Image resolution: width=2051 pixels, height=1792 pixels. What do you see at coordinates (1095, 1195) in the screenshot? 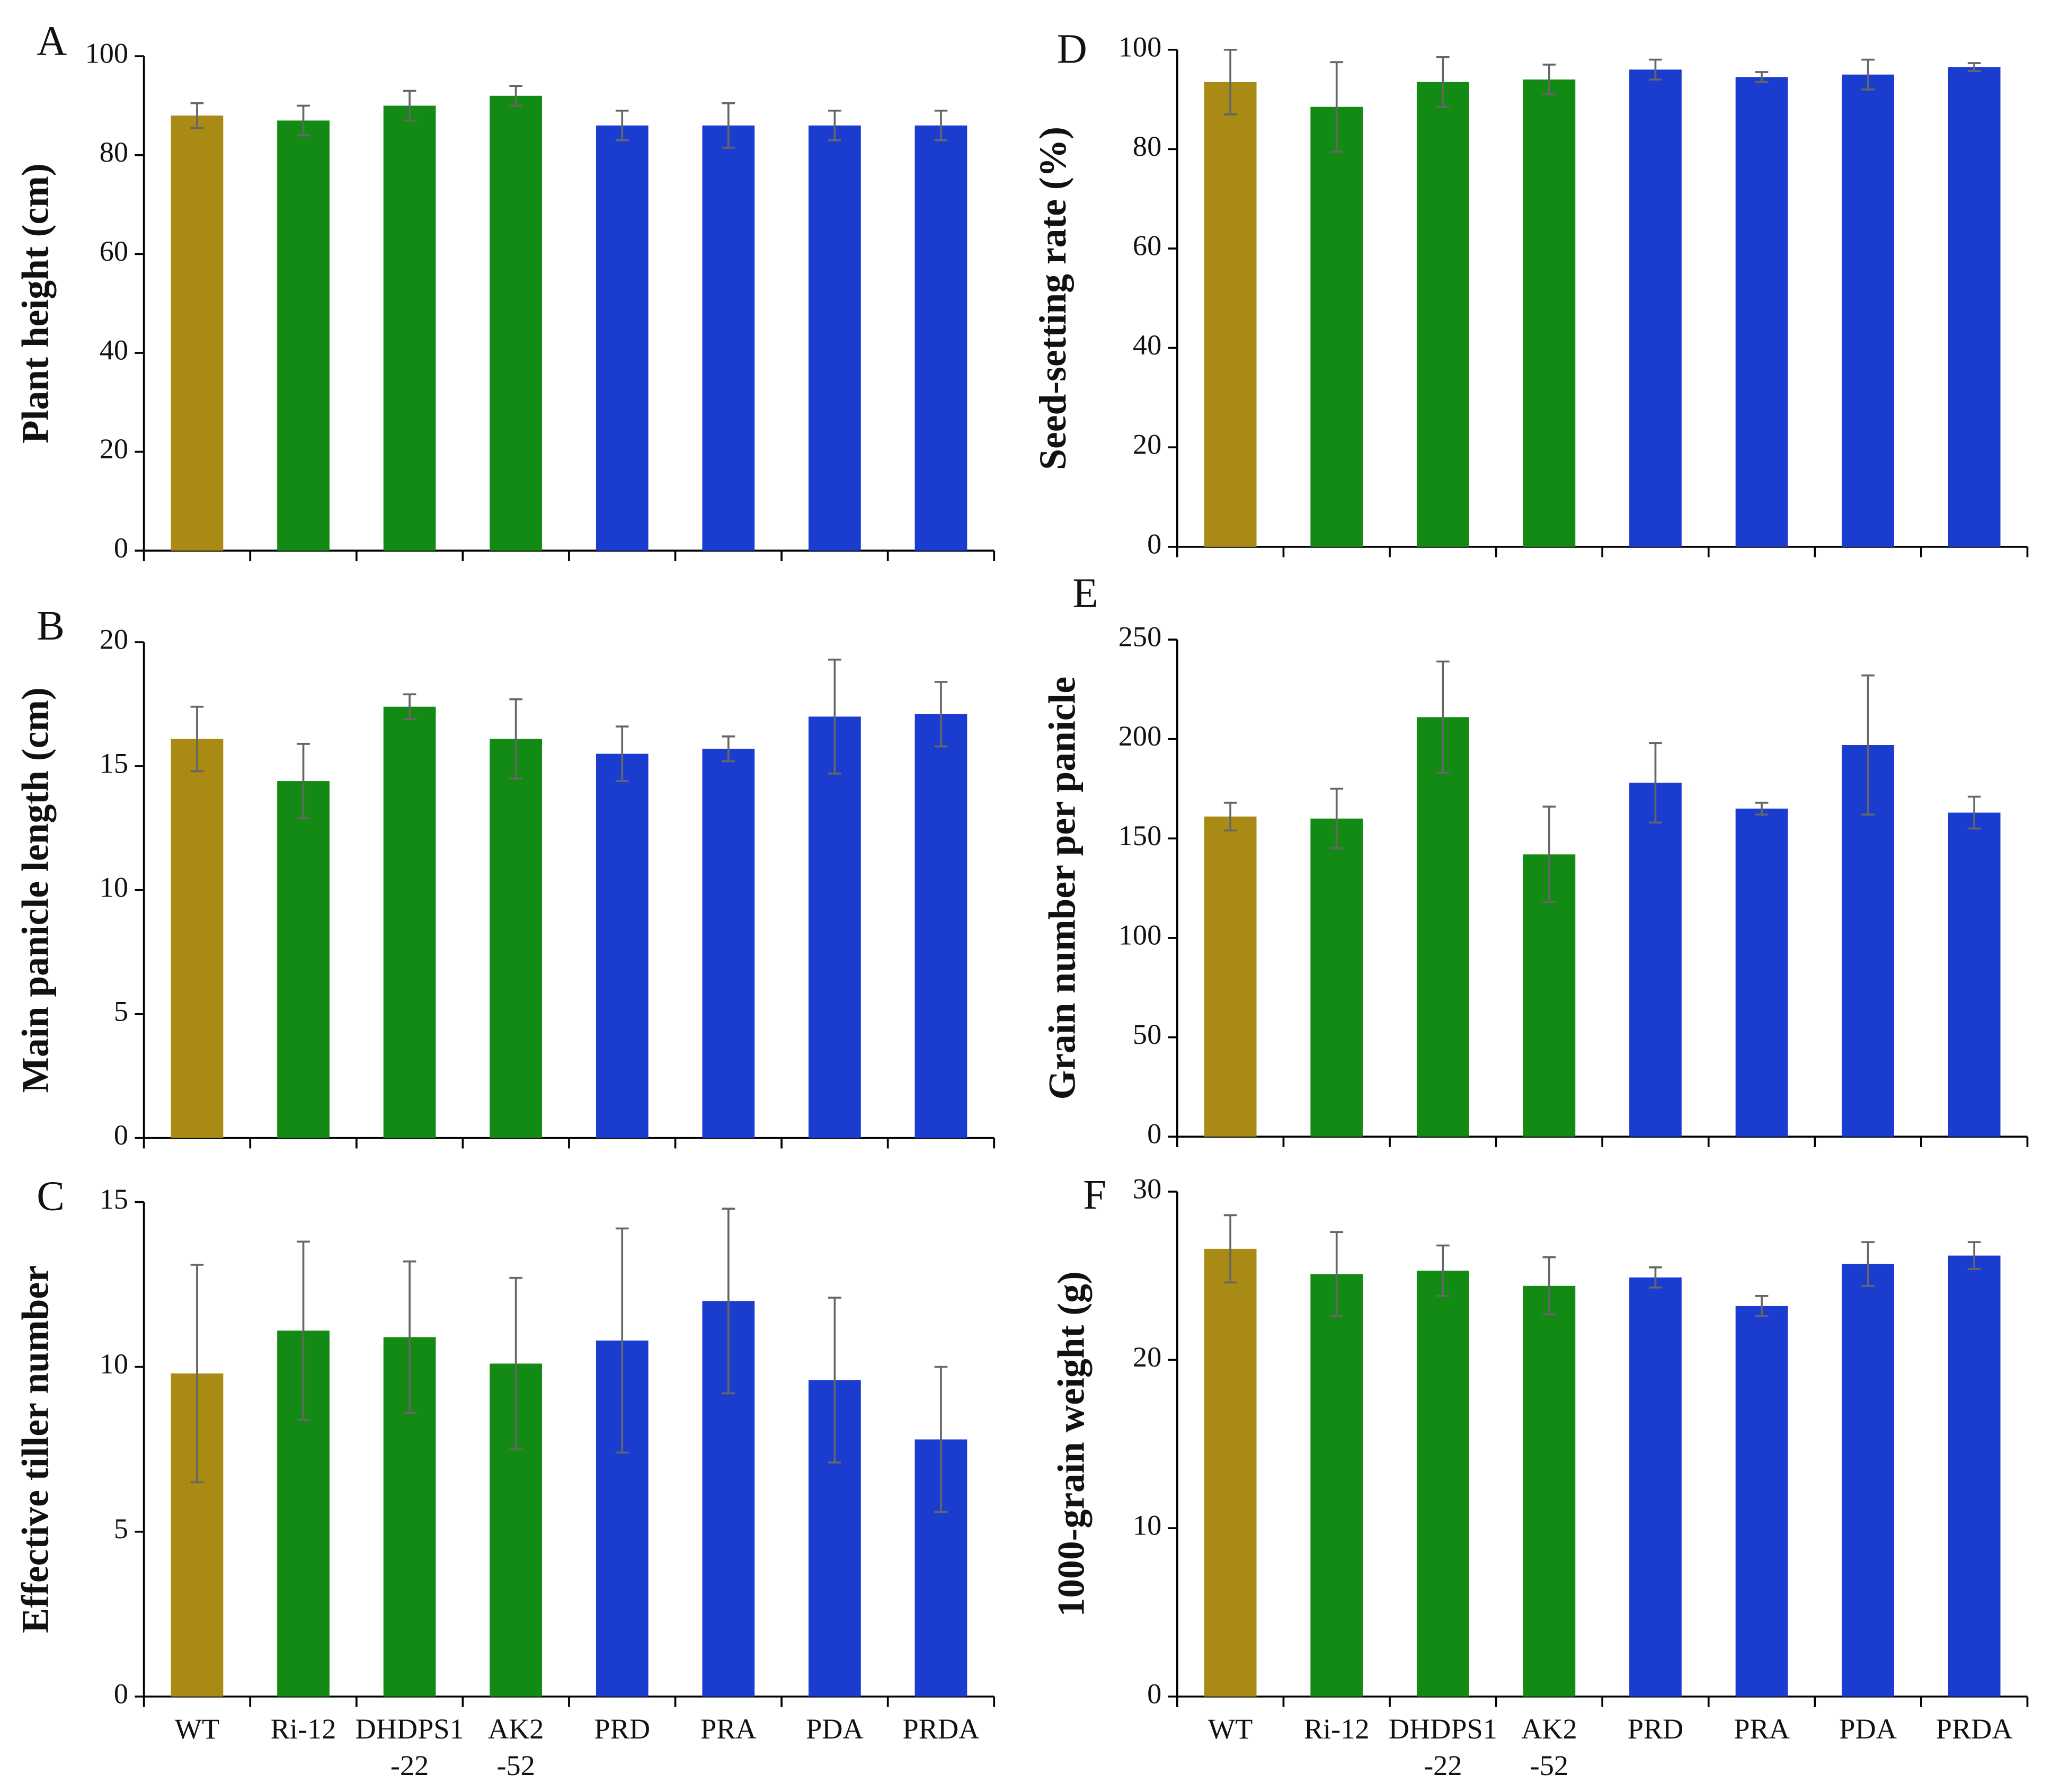
I see `panel-label: F` at bounding box center [1095, 1195].